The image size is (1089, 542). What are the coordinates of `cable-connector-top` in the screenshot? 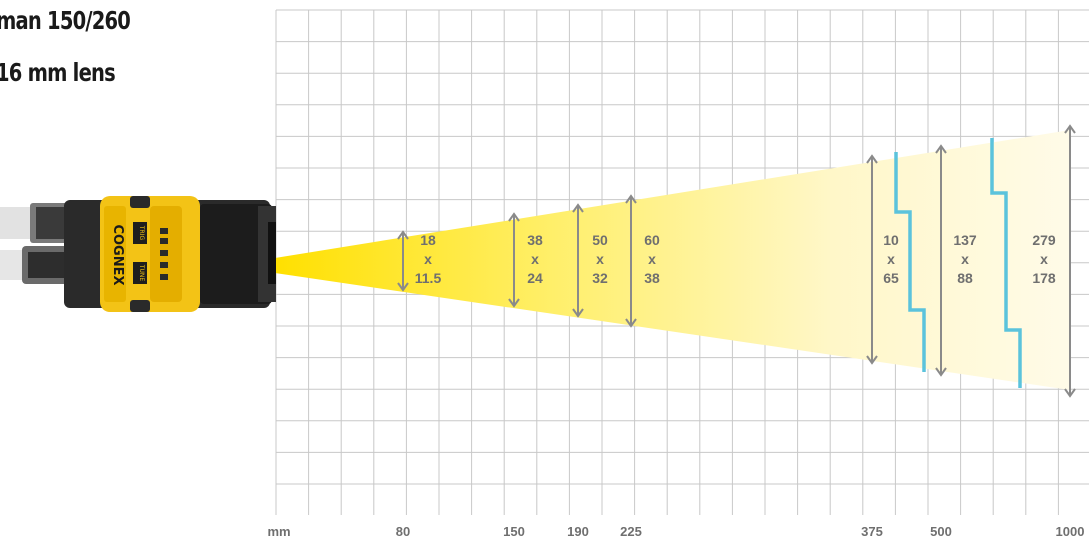 It's located at (35, 223).